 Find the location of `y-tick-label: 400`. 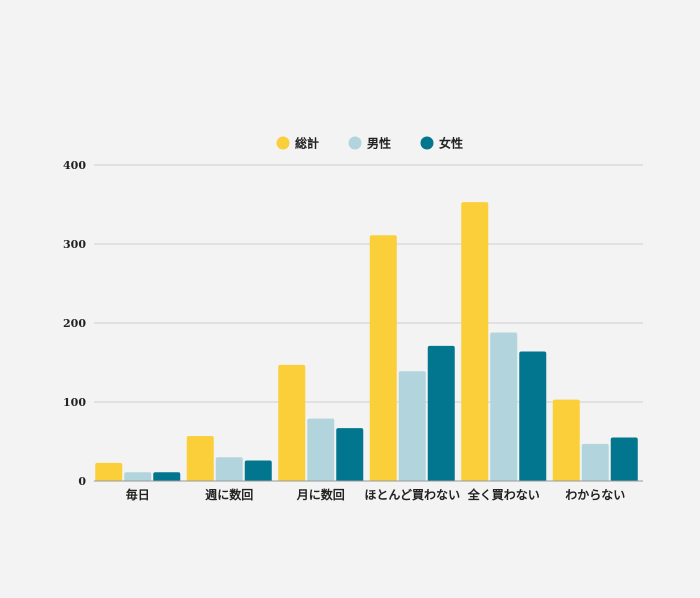

y-tick-label: 400 is located at coordinates (74, 165).